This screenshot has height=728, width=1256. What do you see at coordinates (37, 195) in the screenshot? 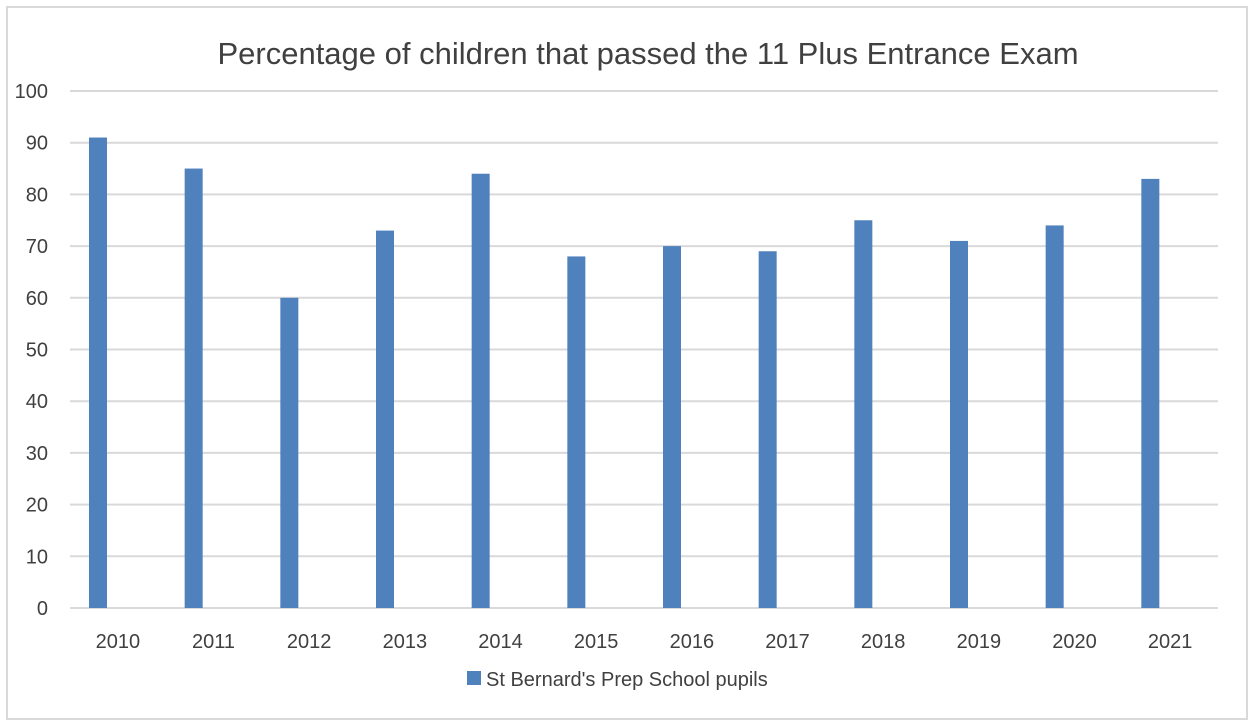
I see `y-tick-label: 80` at bounding box center [37, 195].